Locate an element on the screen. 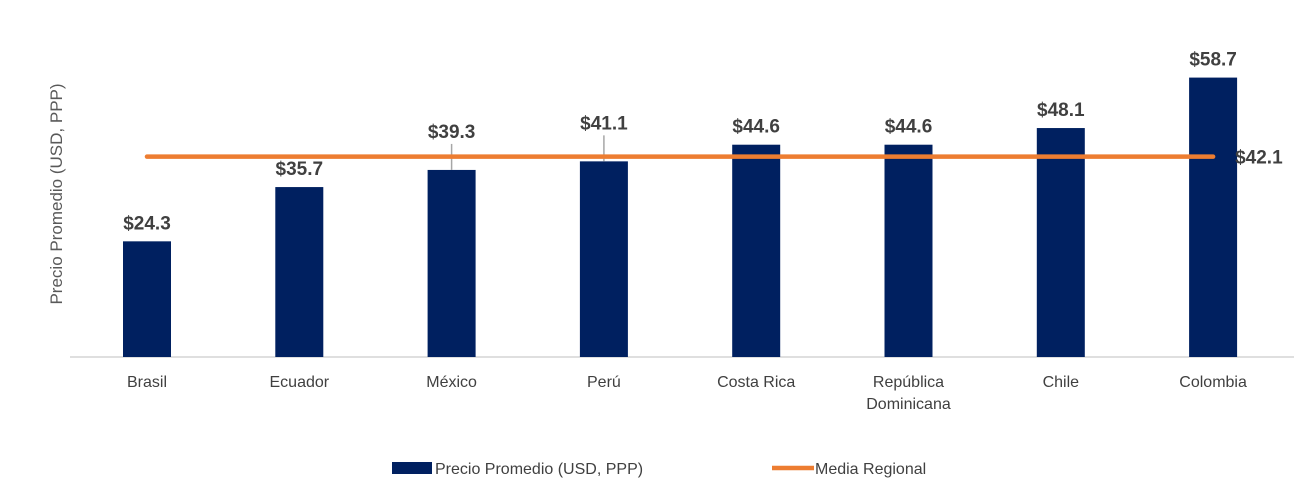  x-tick-label-5: República Dominicana is located at coordinates (908, 393).